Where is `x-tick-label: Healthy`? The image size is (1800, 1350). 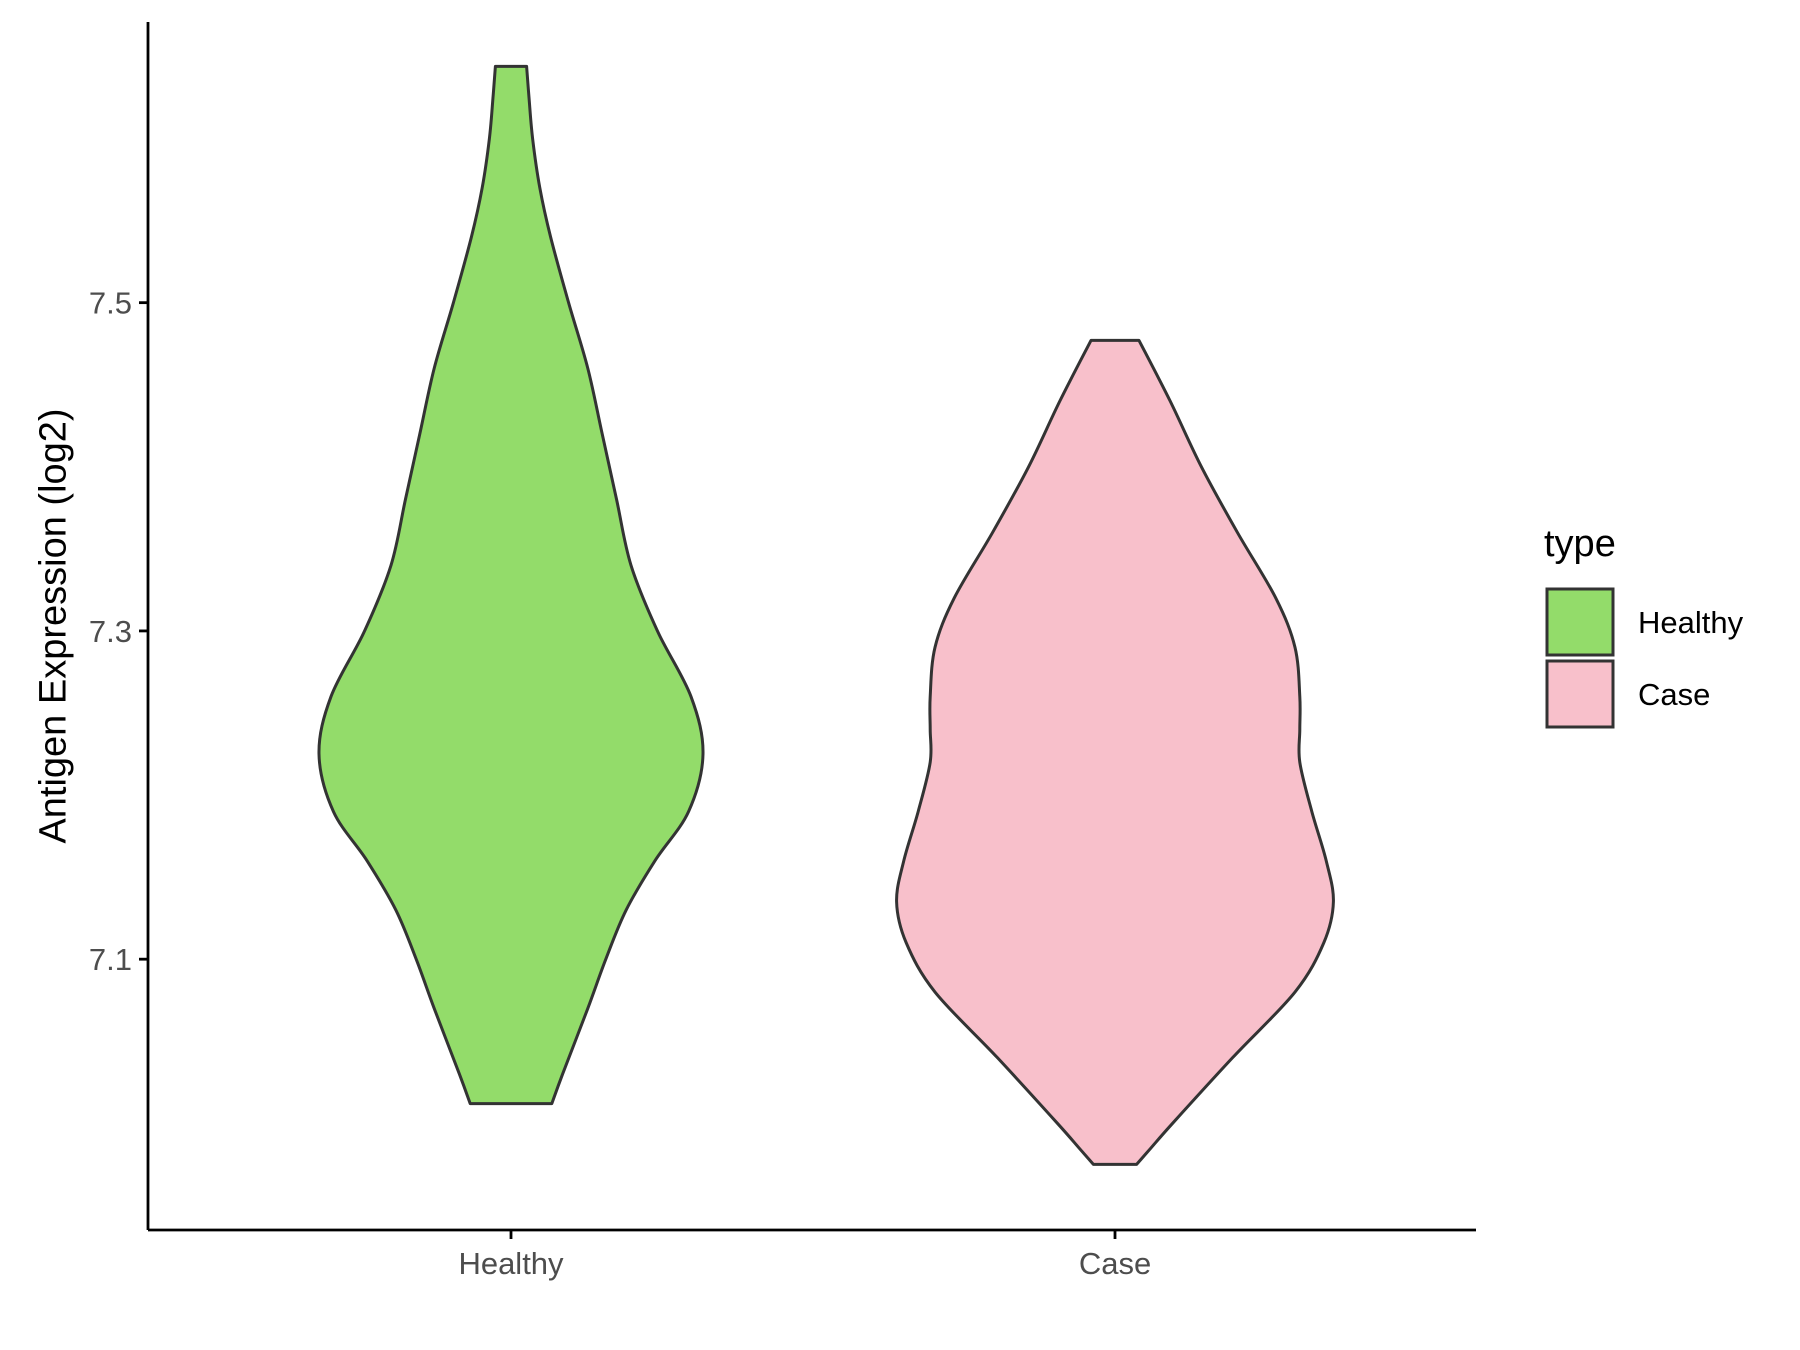 x-tick-label: Healthy is located at coordinates (511, 1263).